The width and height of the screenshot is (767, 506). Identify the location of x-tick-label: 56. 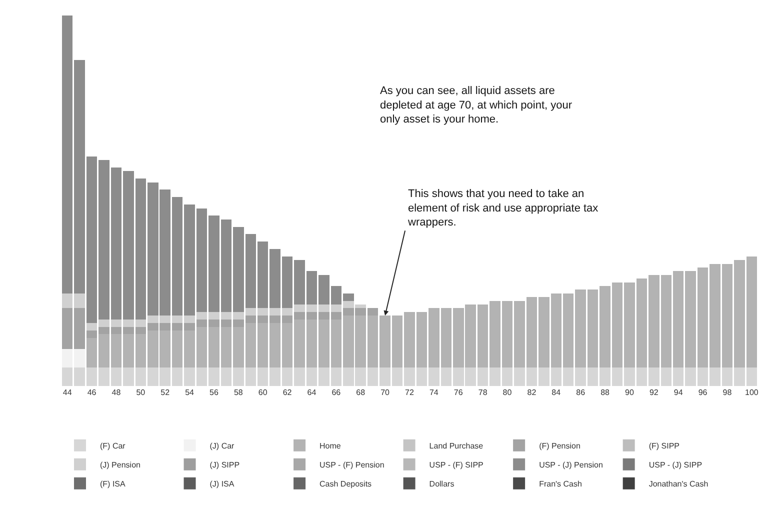
(214, 392).